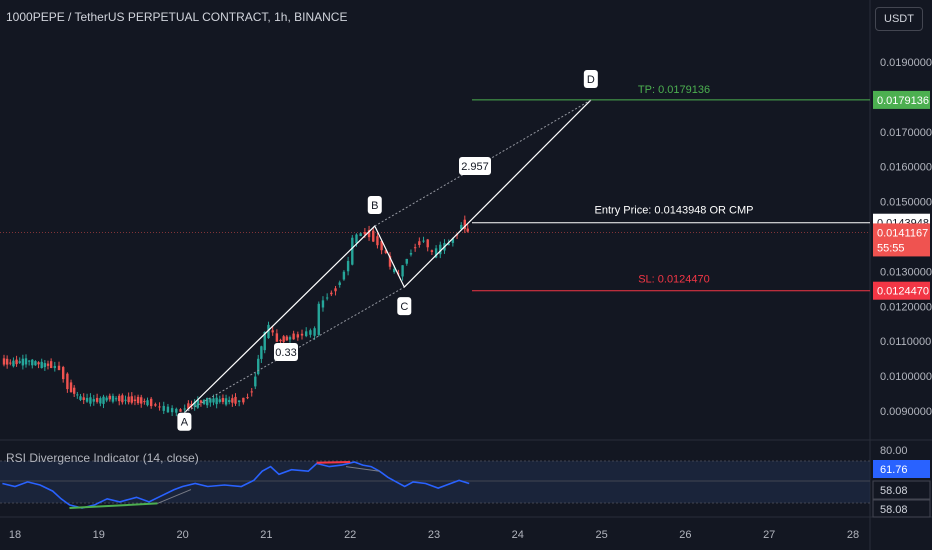 Image resolution: width=932 pixels, height=550 pixels. What do you see at coordinates (333, 462) in the screenshot?
I see `bearish-divergence-line` at bounding box center [333, 462].